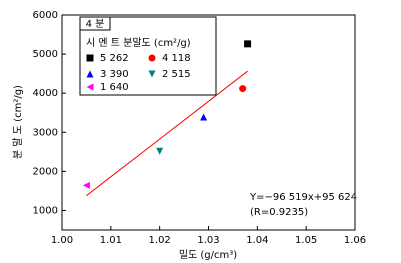  What do you see at coordinates (45, 93) in the screenshot?
I see `y-tick-label: 4000` at bounding box center [45, 93].